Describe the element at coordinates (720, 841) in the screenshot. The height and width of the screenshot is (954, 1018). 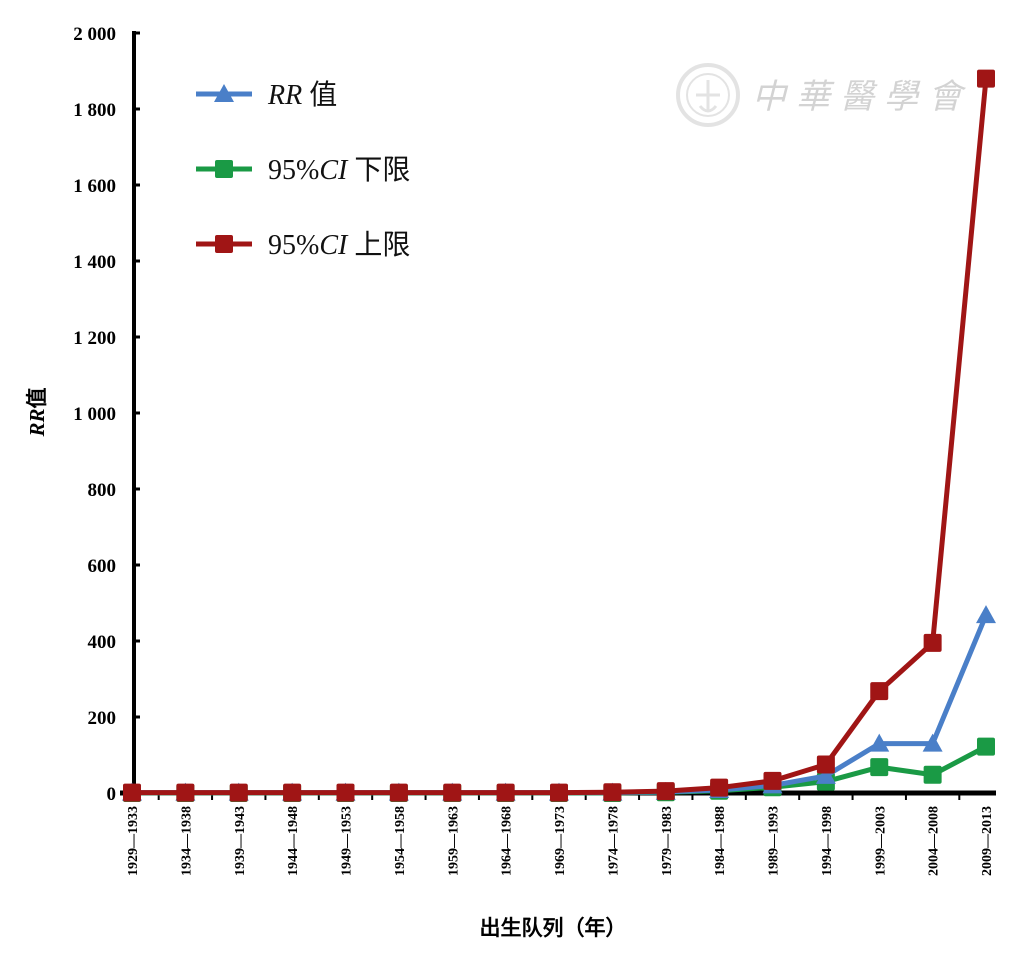
I see `x-tick-label: 1984—1988` at that location.